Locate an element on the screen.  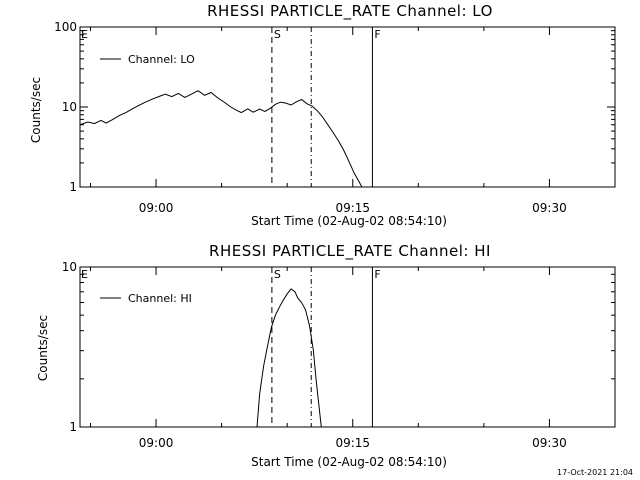
panel-hi-legend-label: Channel: HI is located at coordinates (160, 298).